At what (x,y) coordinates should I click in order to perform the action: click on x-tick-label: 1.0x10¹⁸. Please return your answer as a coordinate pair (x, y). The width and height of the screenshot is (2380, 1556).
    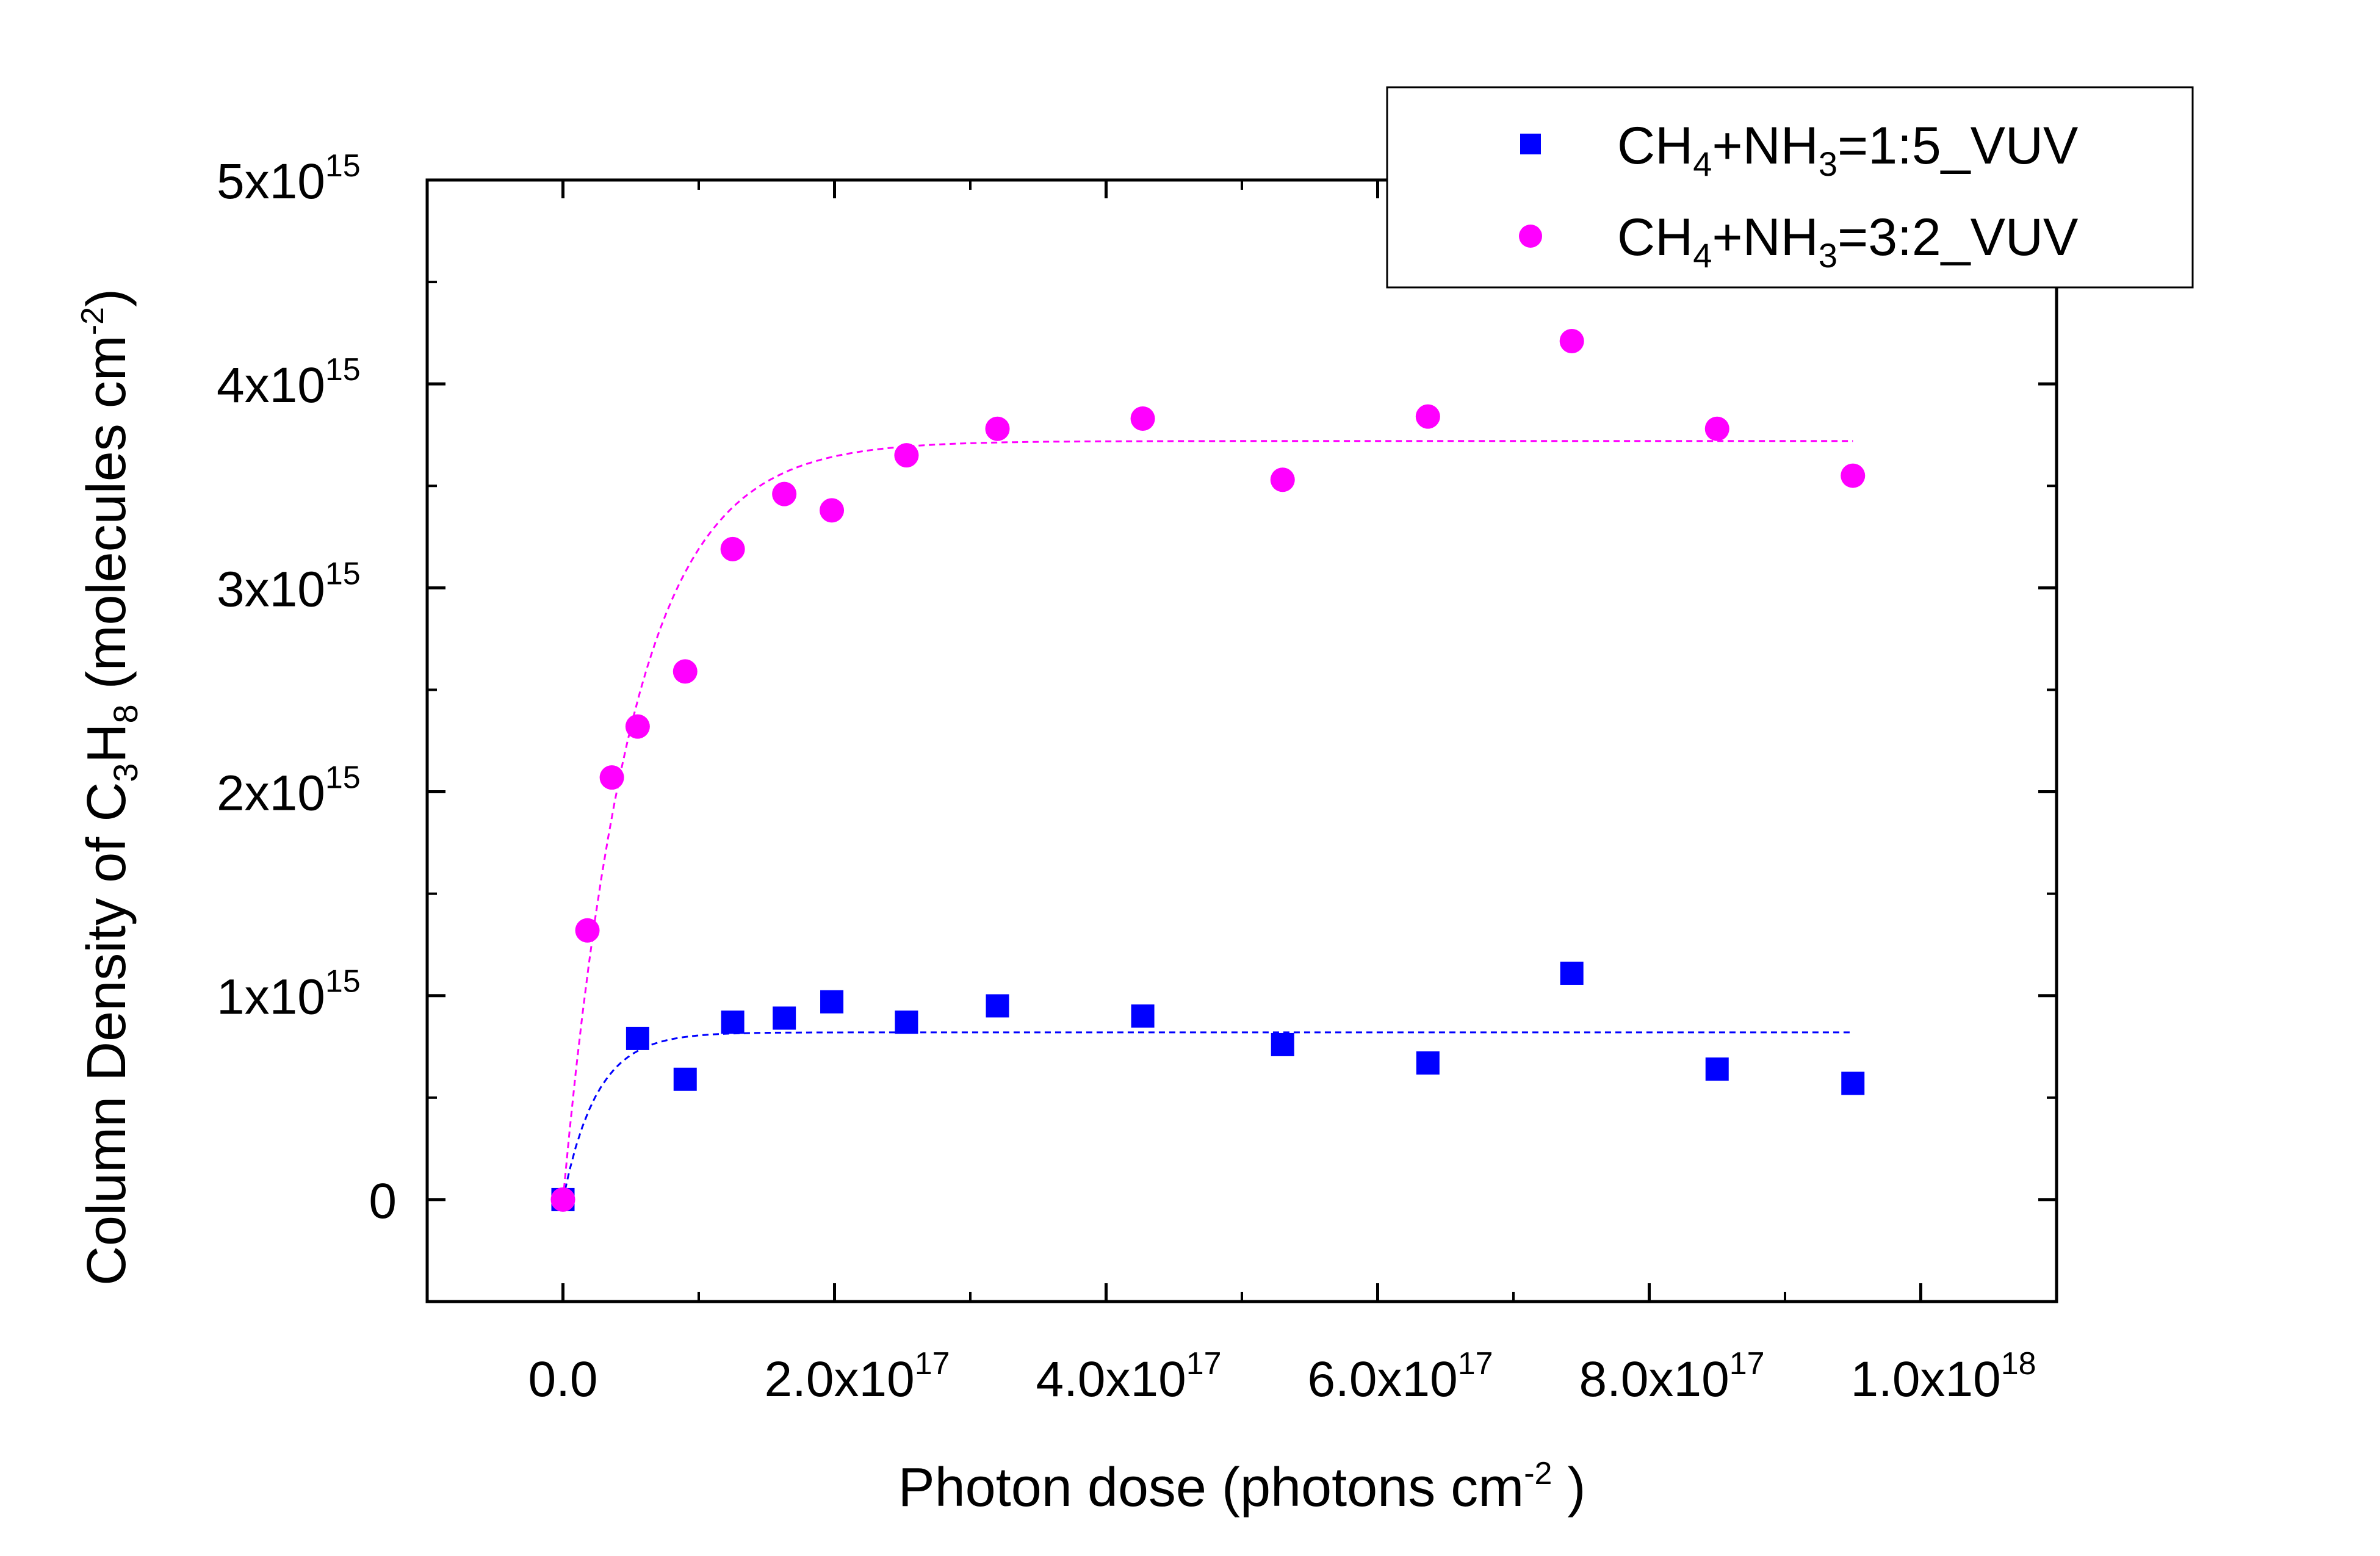
    Looking at the image, I should click on (1944, 1377).